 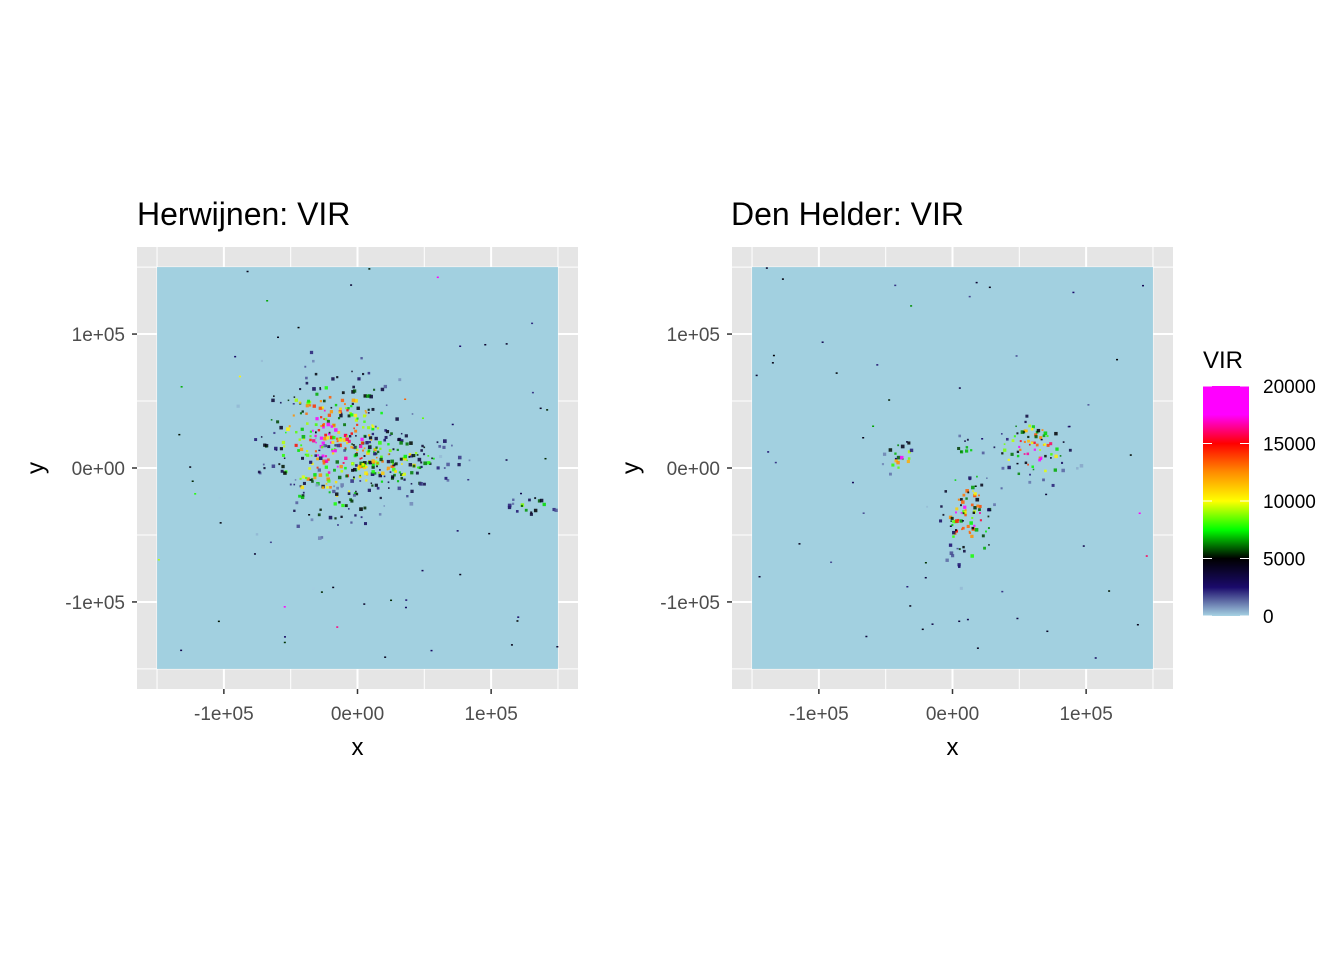 I want to click on axis-ticks: -1e+05 0e+00 1e+05 -1e+05 0e+00 1e+05, so click(x=886, y=525).